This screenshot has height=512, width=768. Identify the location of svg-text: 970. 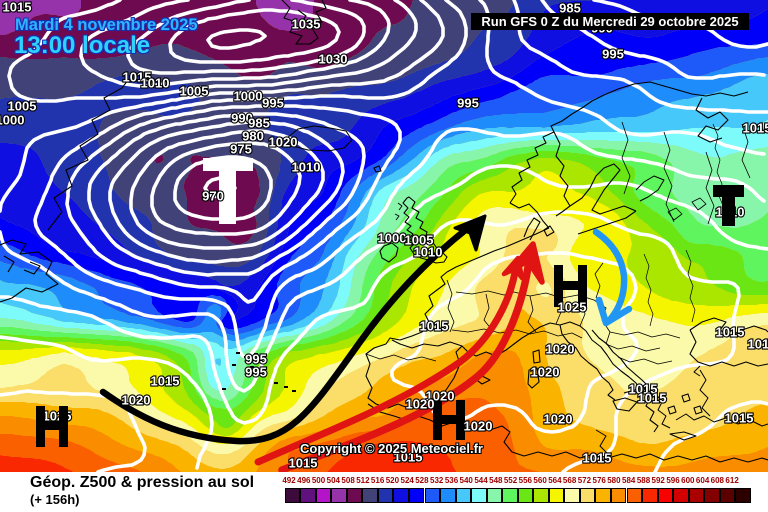
(213, 195).